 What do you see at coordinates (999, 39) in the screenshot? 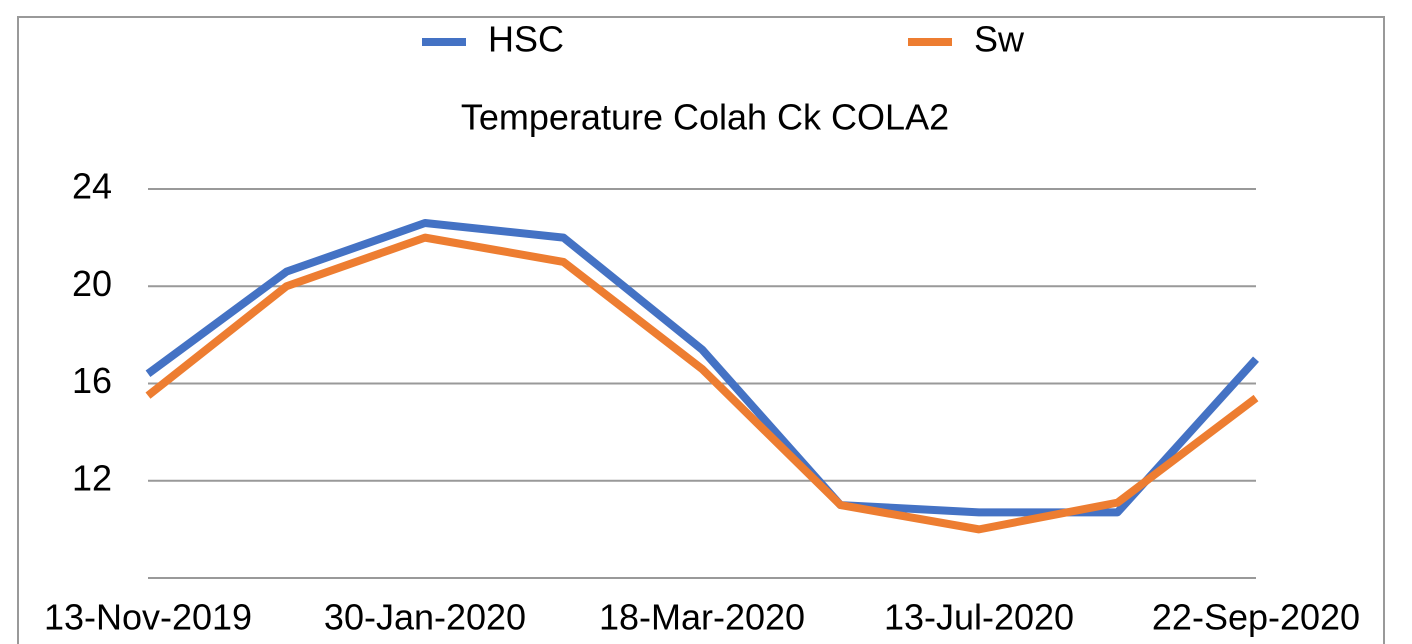
I see `legend-label: Sw` at bounding box center [999, 39].